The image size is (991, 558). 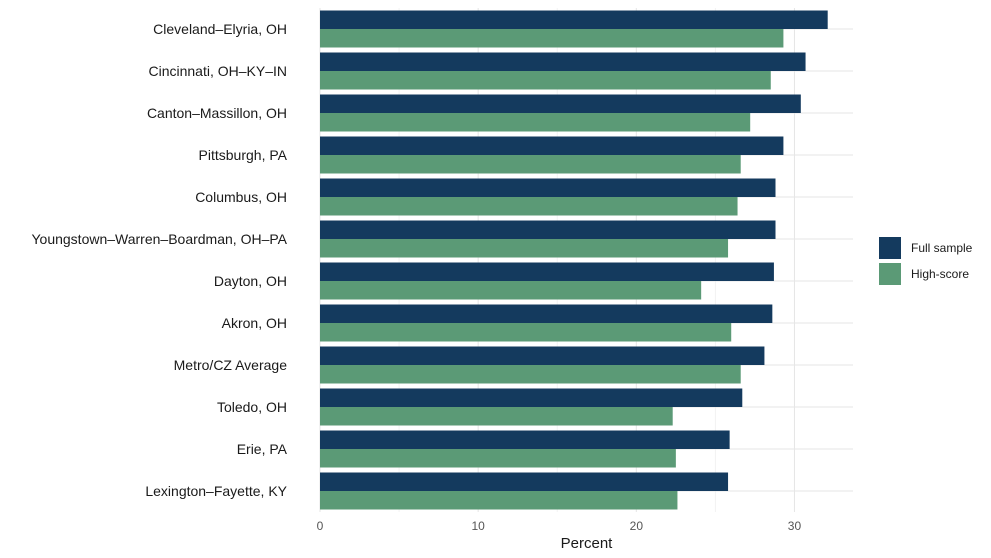 What do you see at coordinates (262, 449) in the screenshot?
I see `category-label: Erie, PA` at bounding box center [262, 449].